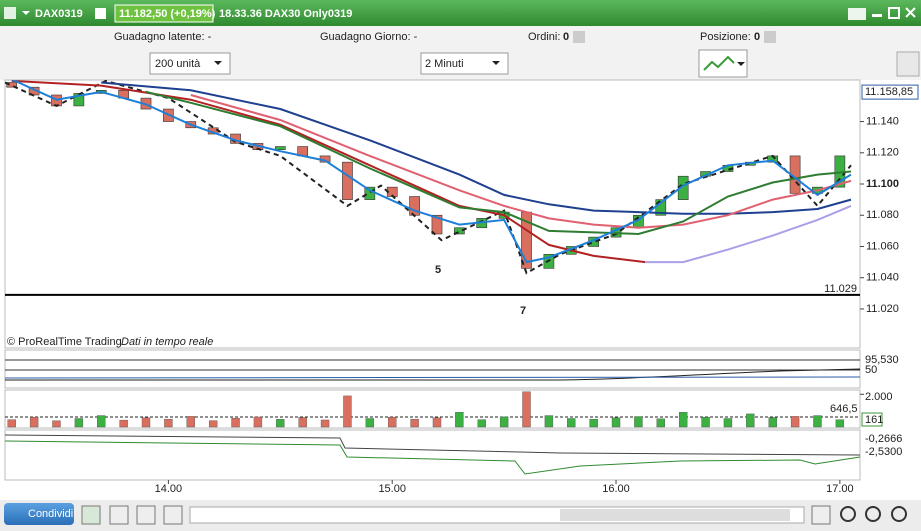 The width and height of the screenshot is (921, 531). Describe the element at coordinates (566, 37) in the screenshot. I see `orders-count: 0` at that location.